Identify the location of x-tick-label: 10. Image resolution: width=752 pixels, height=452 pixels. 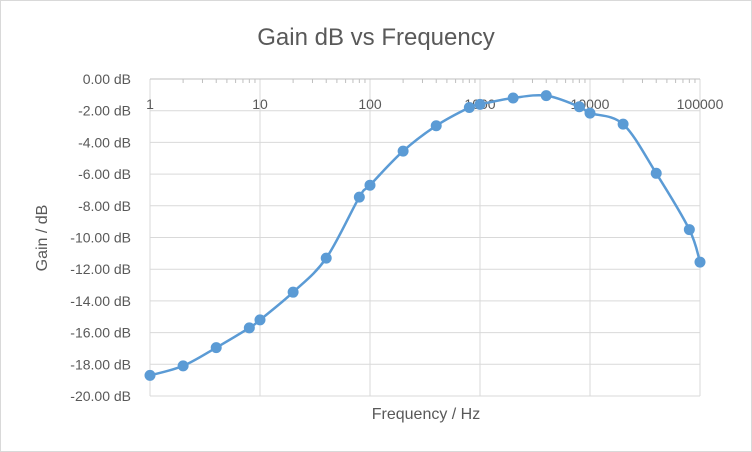
(260, 104).